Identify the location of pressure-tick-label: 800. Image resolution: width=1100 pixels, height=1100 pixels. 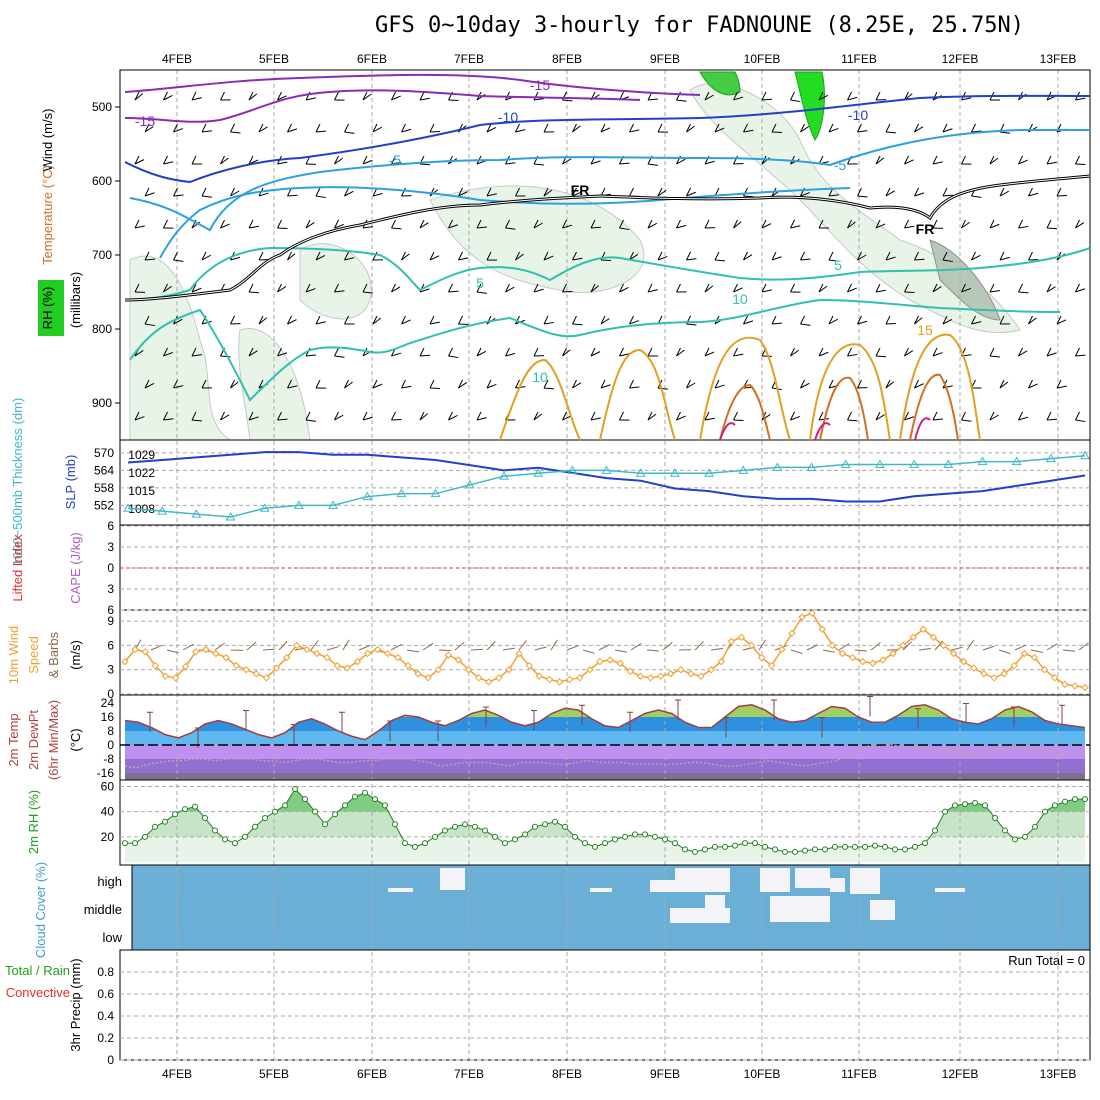
(102, 329).